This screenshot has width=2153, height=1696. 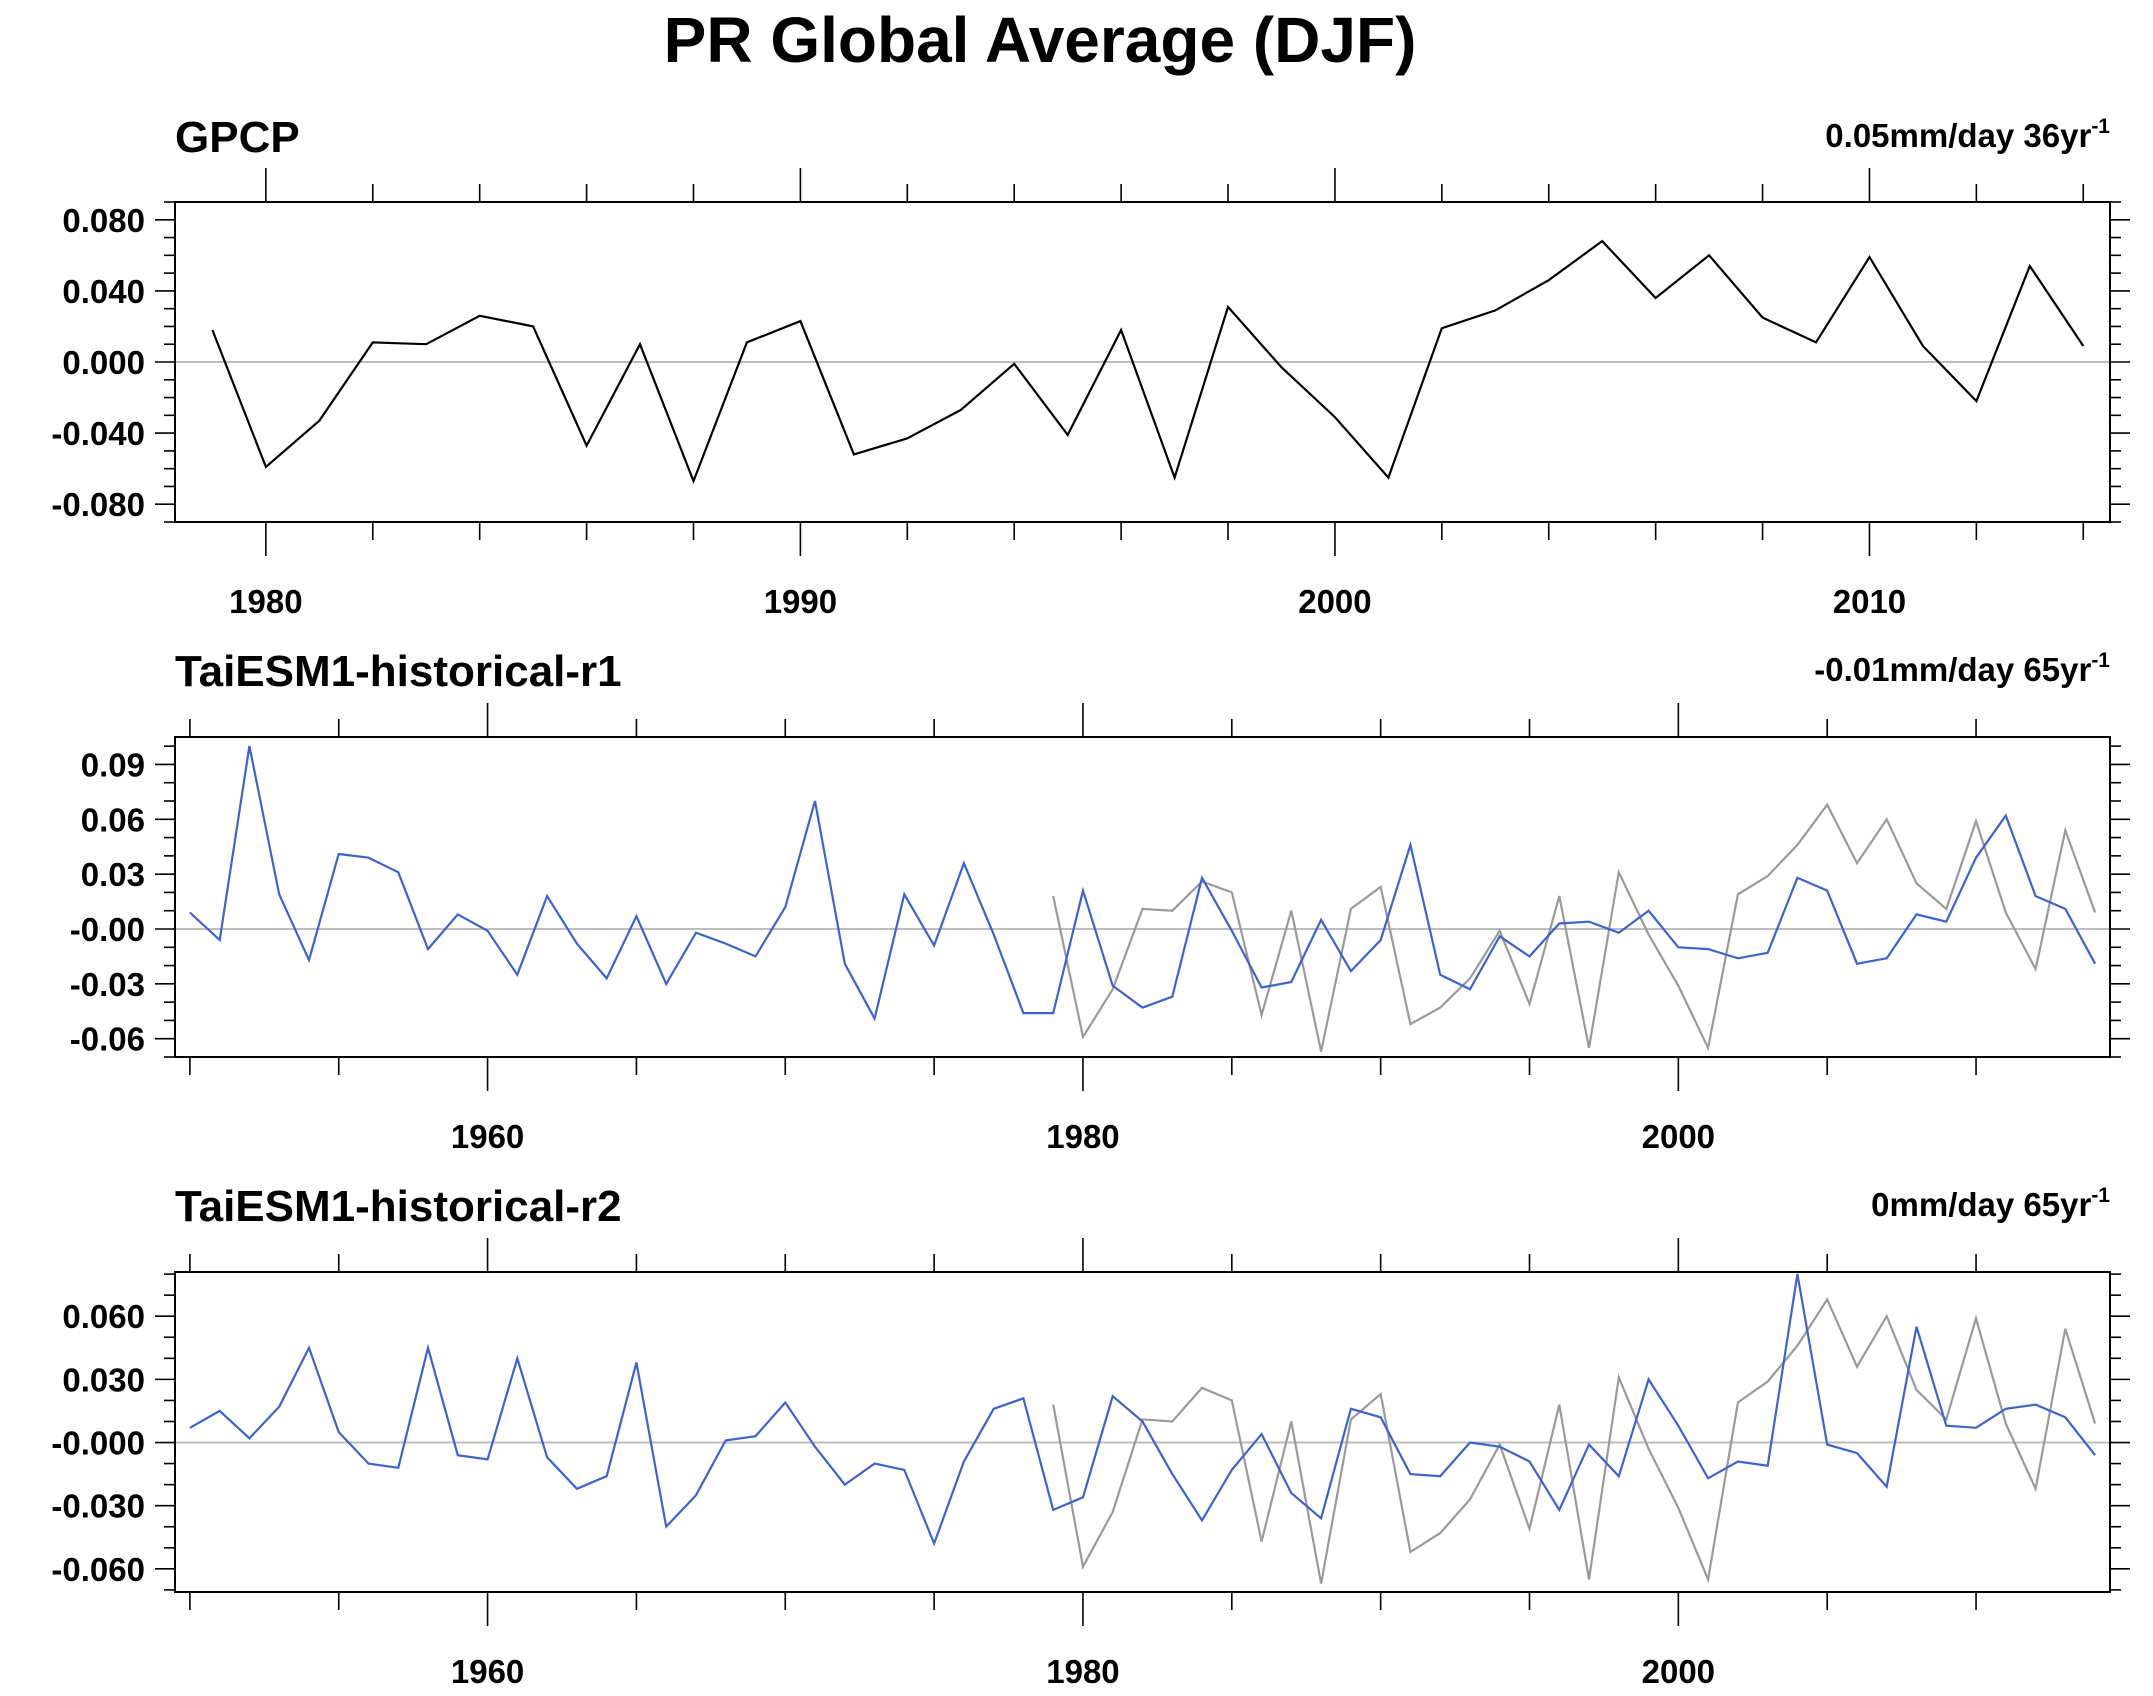 What do you see at coordinates (1958, 135) in the screenshot?
I see `trend-value: 0.05mm/day 36yr` at bounding box center [1958, 135].